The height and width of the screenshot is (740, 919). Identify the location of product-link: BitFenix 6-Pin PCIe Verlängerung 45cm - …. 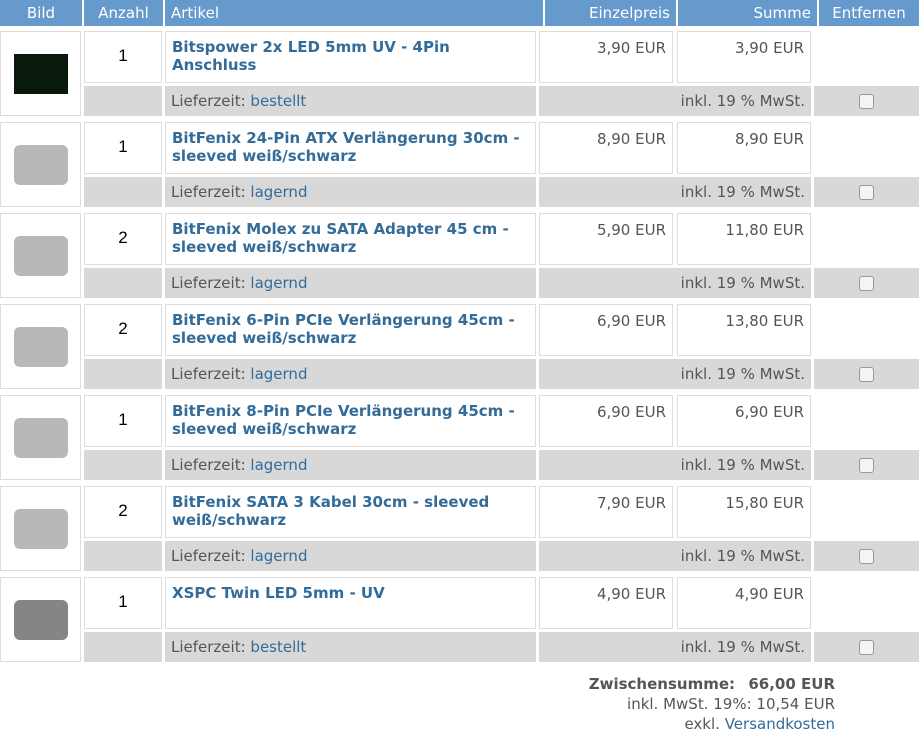
(350, 330).